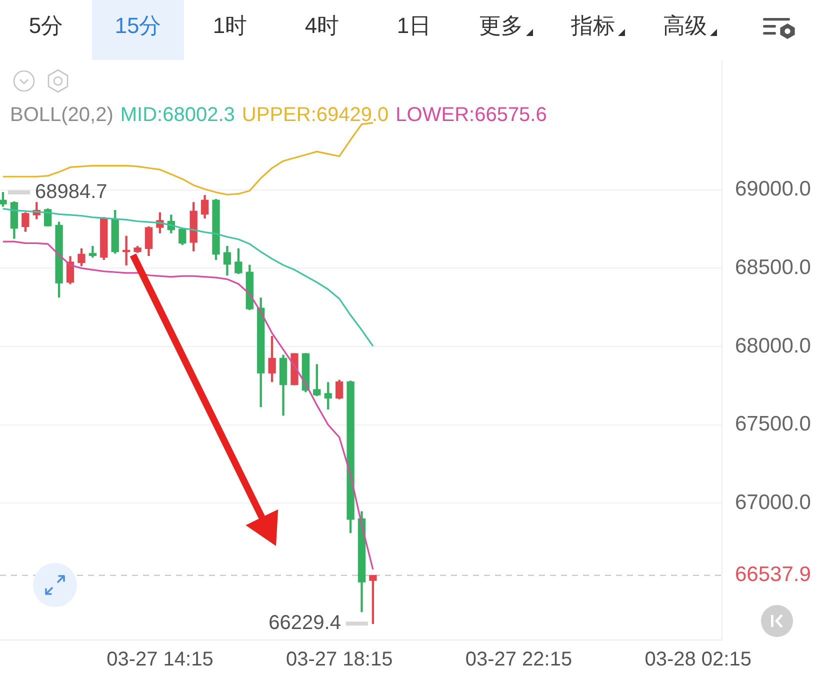  What do you see at coordinates (685, 26) in the screenshot?
I see `text: 高级` at bounding box center [685, 26].